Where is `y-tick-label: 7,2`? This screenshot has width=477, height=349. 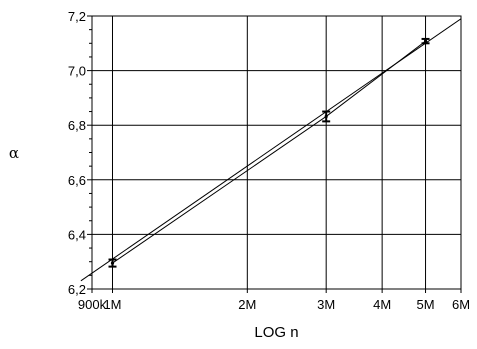
y-tick-label: 7,2 is located at coordinates (77, 16).